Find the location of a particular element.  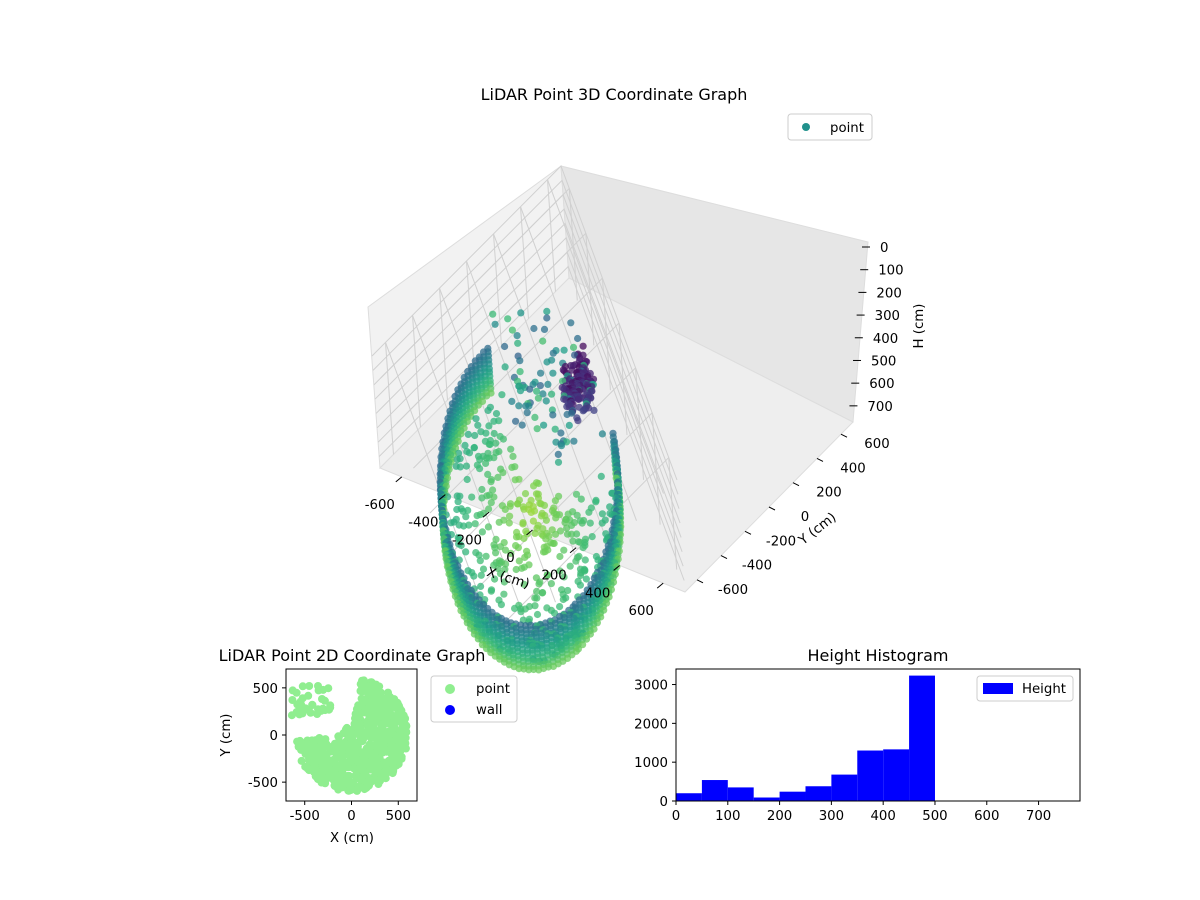

plot2d-legend: point wall is located at coordinates (474, 699).